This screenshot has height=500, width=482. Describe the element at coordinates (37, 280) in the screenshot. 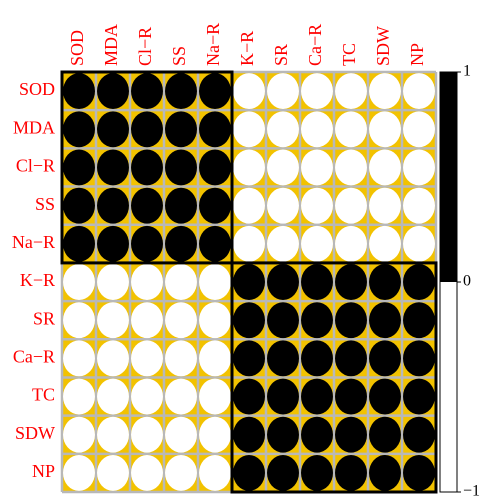

I see `row-label: K−R` at that location.